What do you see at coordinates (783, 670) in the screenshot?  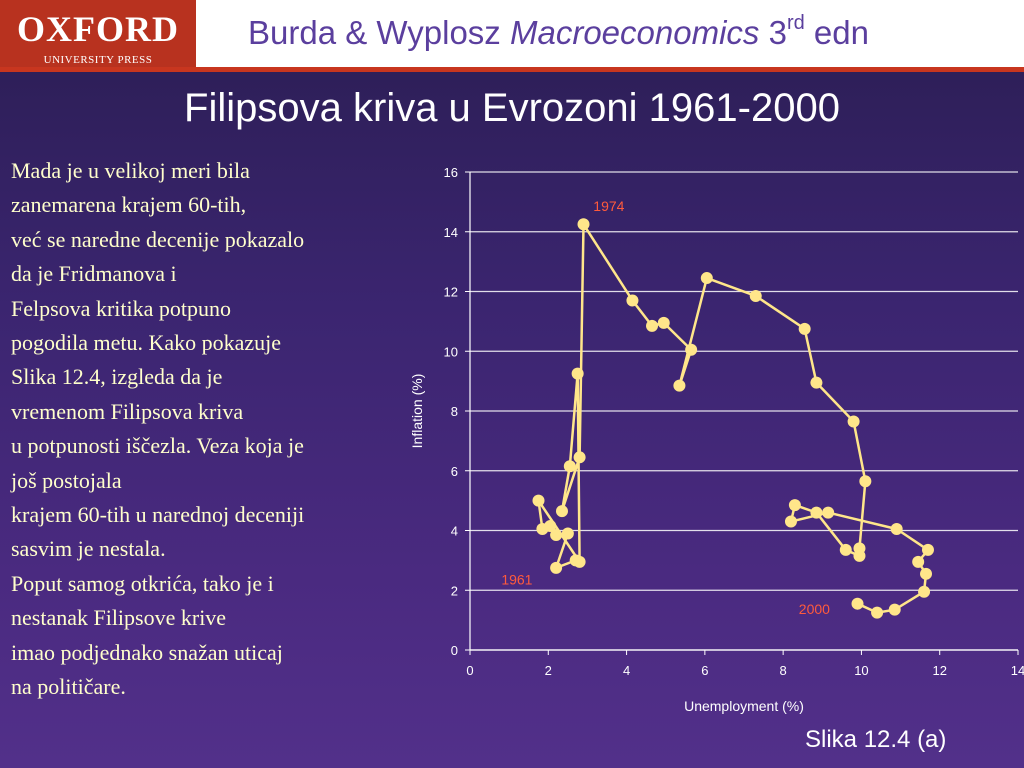 I see `x-tick-label: 8` at bounding box center [783, 670].